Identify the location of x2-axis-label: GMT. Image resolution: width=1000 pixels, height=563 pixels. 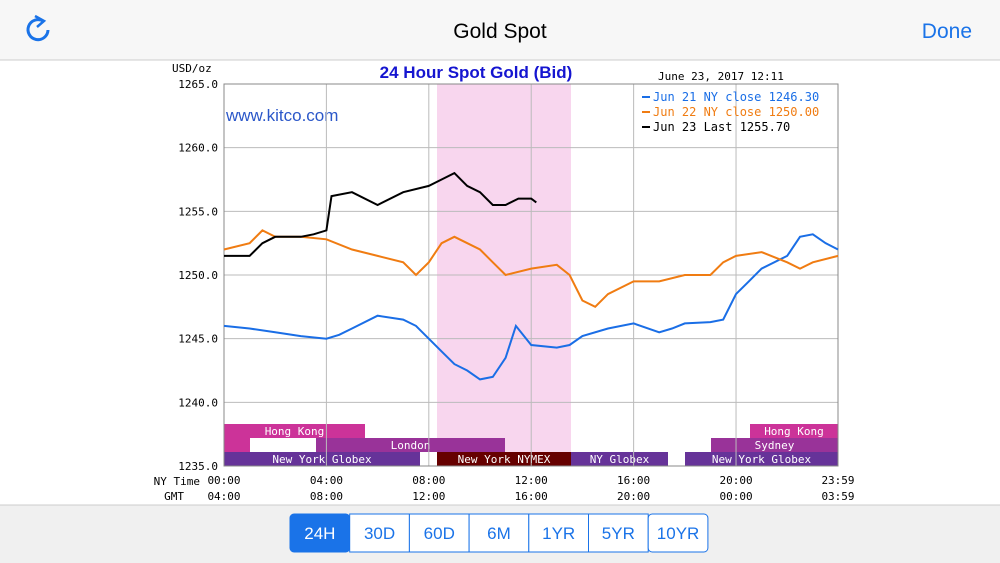
(174, 496).